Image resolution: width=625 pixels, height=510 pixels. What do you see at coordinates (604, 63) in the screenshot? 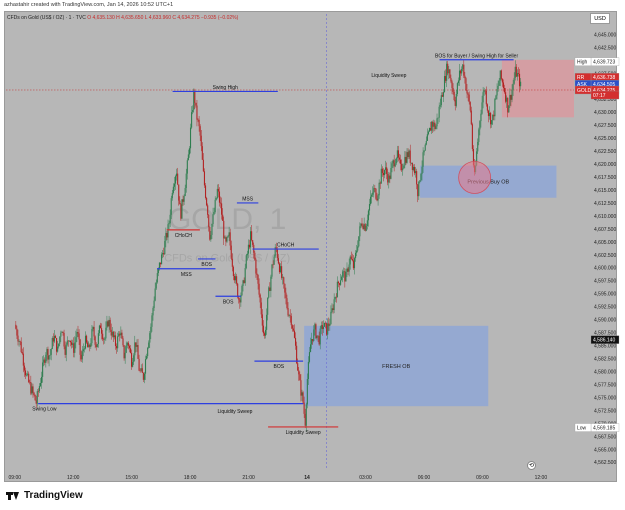
I see `price-flag-value: 4,639.723` at bounding box center [604, 63].